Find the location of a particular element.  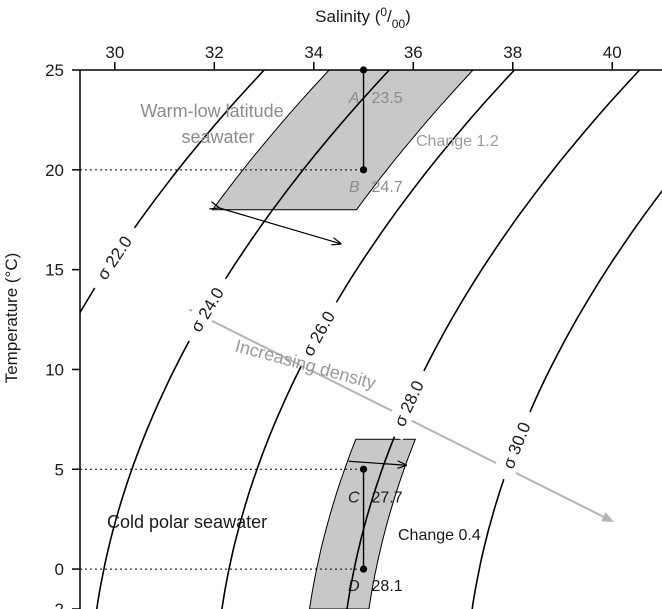

x-tick-group: 30 32 34 36 38 40 is located at coordinates (363, 56).